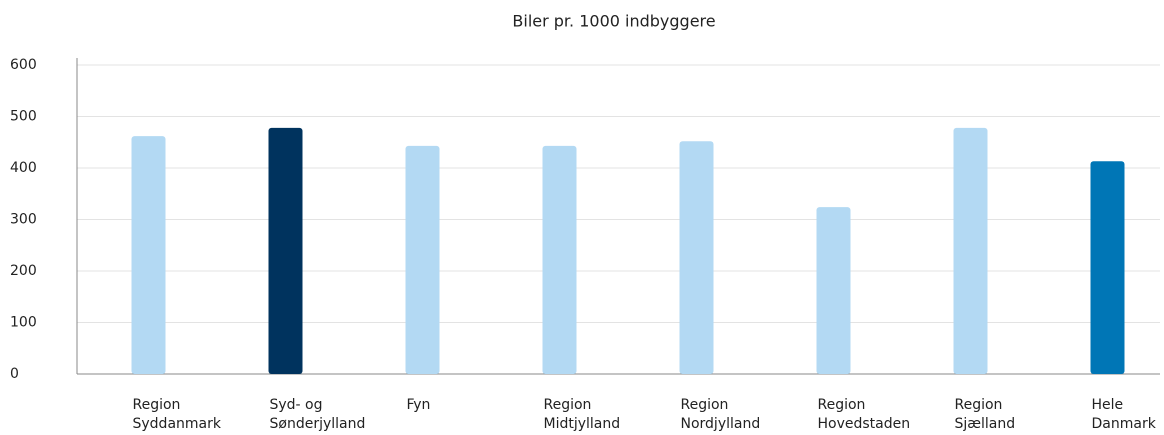 This screenshot has height=435, width=1164. Describe the element at coordinates (419, 405) in the screenshot. I see `x-tick-label: Fyn` at that location.